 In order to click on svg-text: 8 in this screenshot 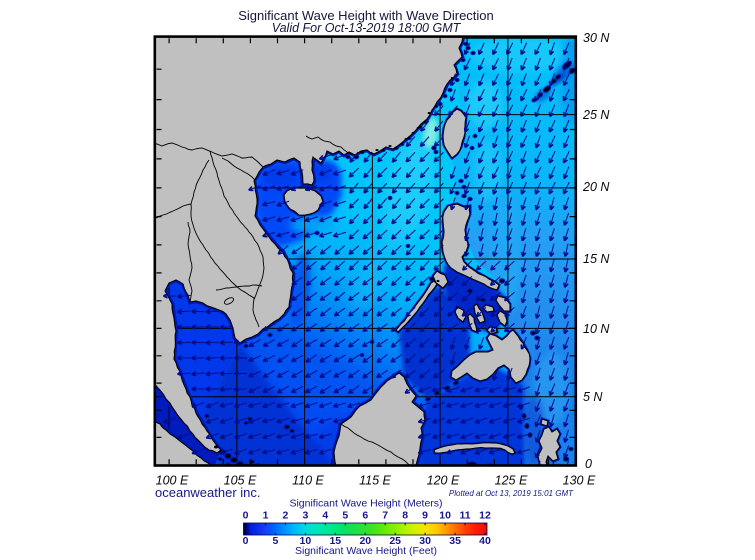, I will do `click(405, 516)`.